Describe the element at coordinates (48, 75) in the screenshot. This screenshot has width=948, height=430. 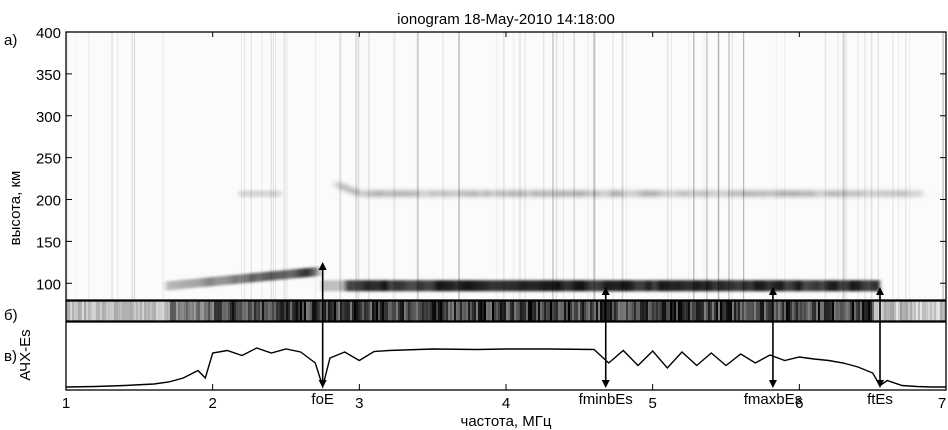
I see `y-tick-label: 350` at that location.